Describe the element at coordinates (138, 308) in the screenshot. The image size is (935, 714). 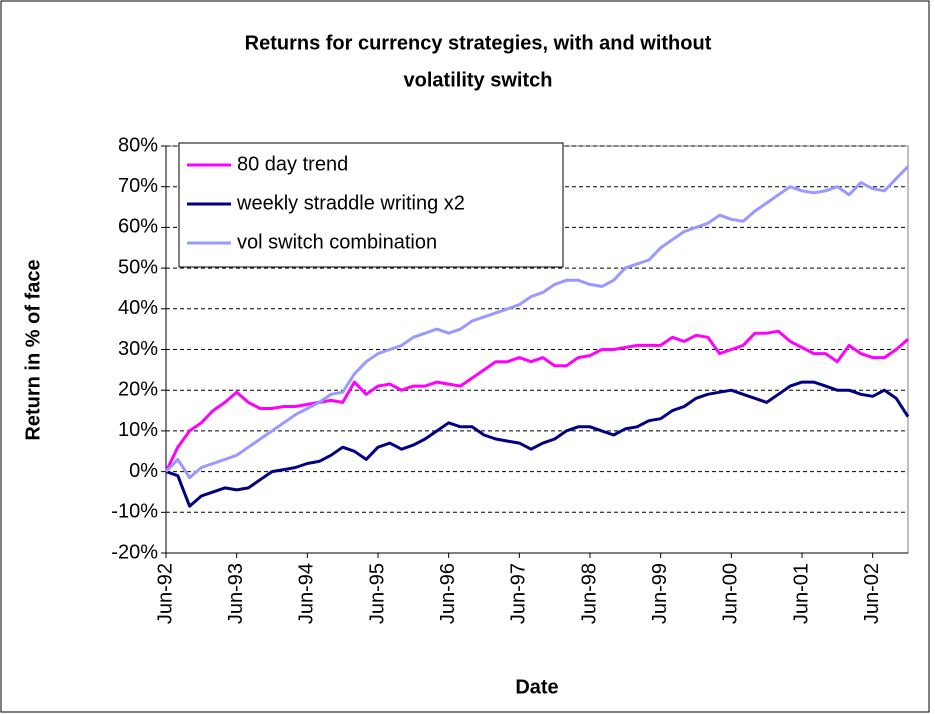
I see `y-tick-label: 40%` at that location.